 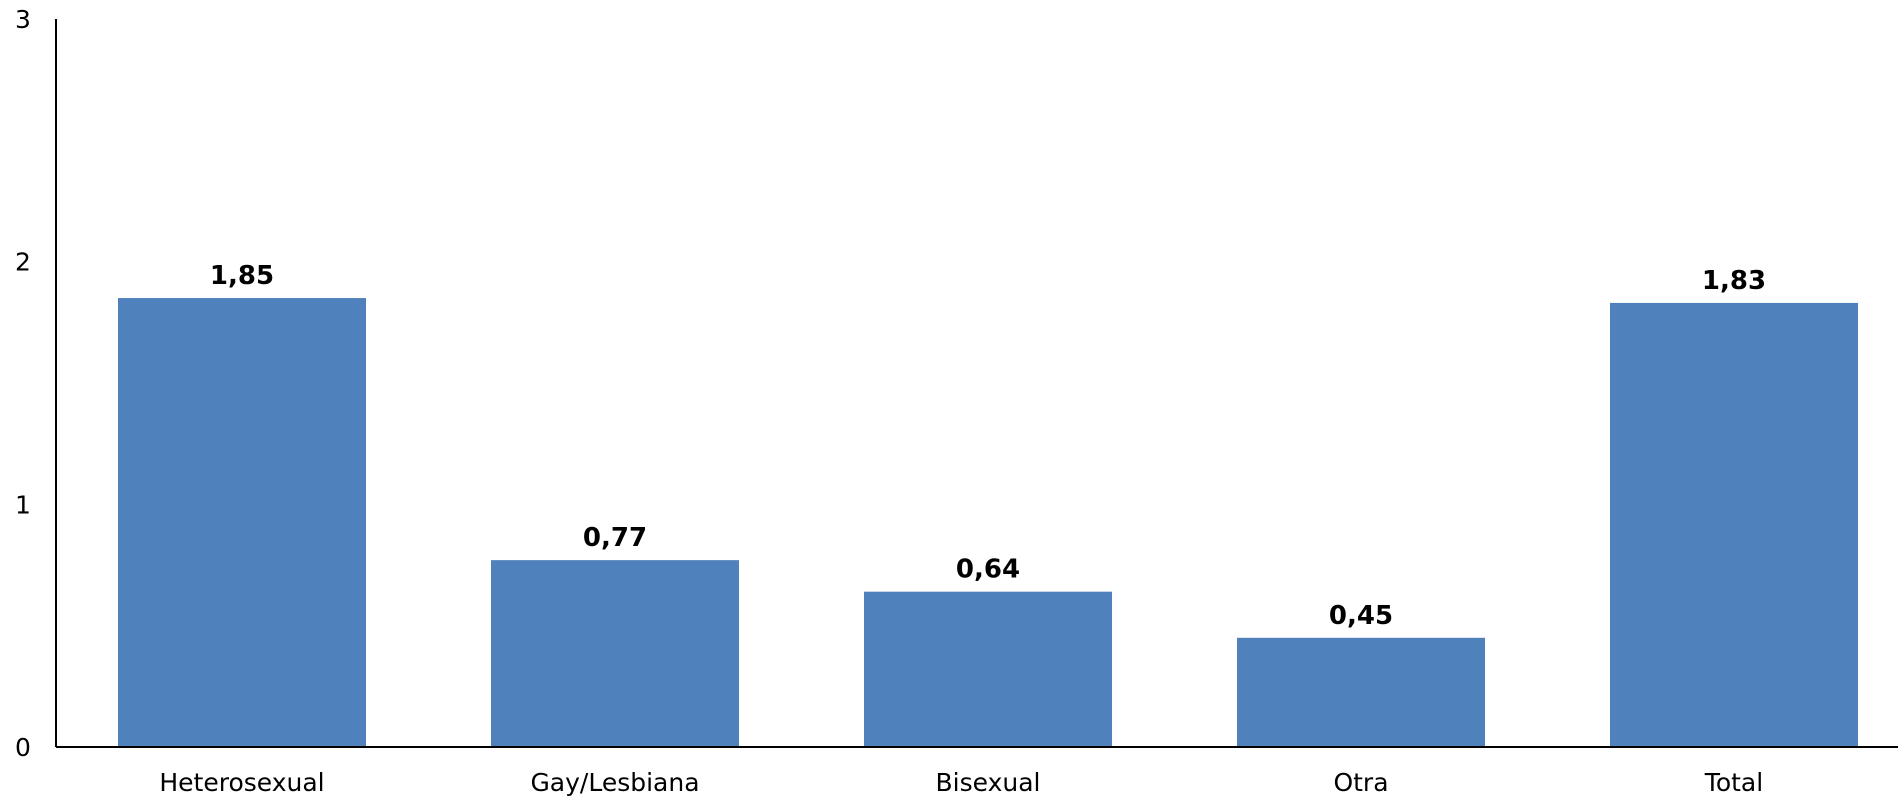 What do you see at coordinates (23, 262) in the screenshot?
I see `y-tick-label: 2` at bounding box center [23, 262].